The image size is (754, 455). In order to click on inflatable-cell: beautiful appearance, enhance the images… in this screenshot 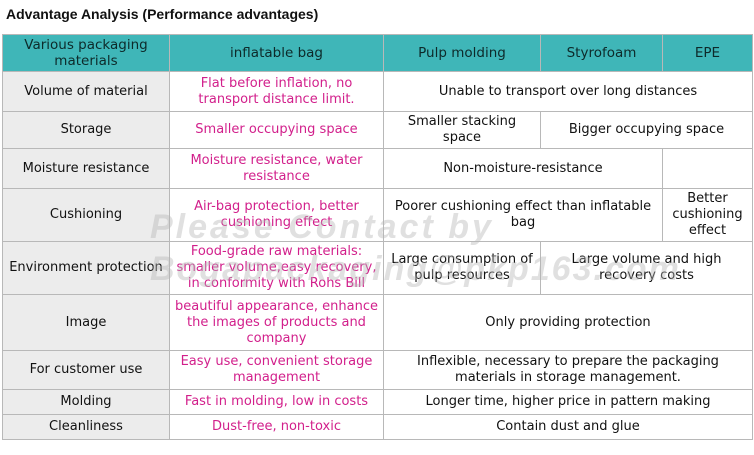, I will do `click(276, 322)`.